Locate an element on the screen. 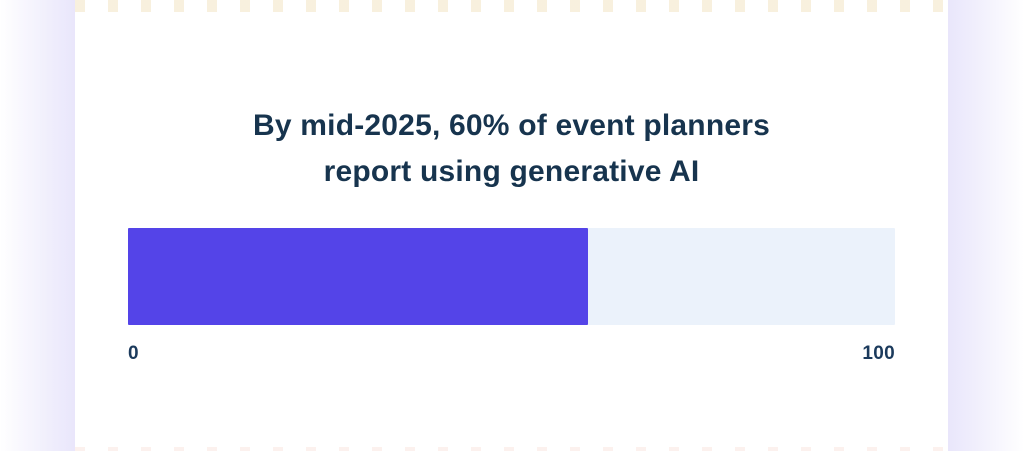 Image resolution: width=1024 pixels, height=451 pixels. chart-title-line1: By mid-2025, 60% of event planners is located at coordinates (511, 125).